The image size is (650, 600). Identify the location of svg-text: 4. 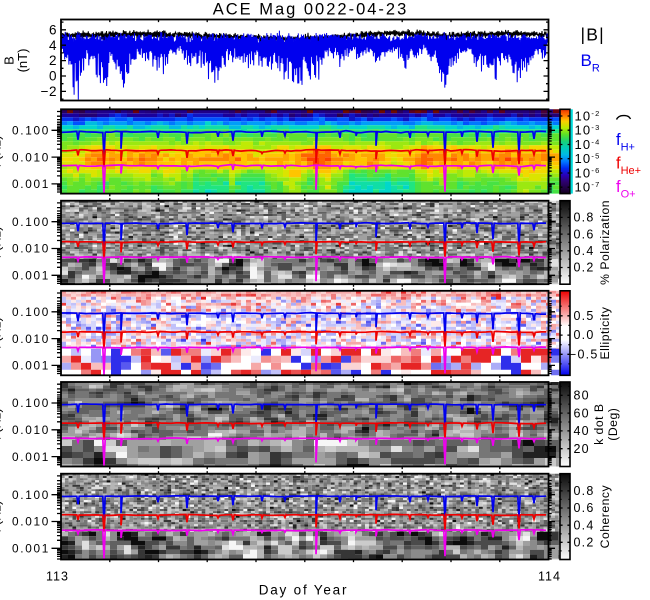
(53, 45).